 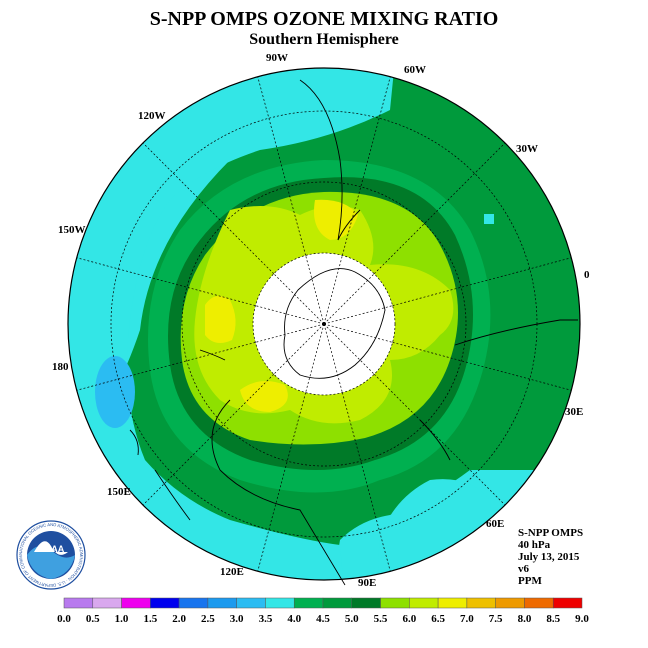 What do you see at coordinates (266, 619) in the screenshot?
I see `colorbar-tick-label: 3.5` at bounding box center [266, 619].